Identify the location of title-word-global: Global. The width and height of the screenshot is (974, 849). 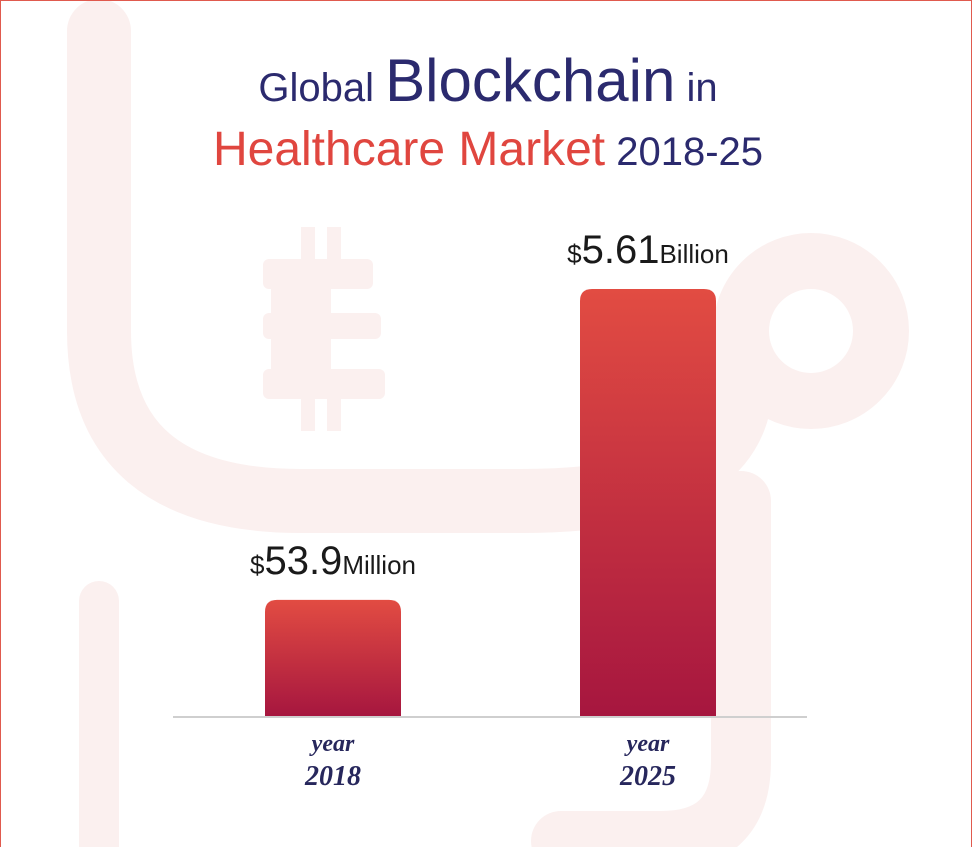
(316, 88).